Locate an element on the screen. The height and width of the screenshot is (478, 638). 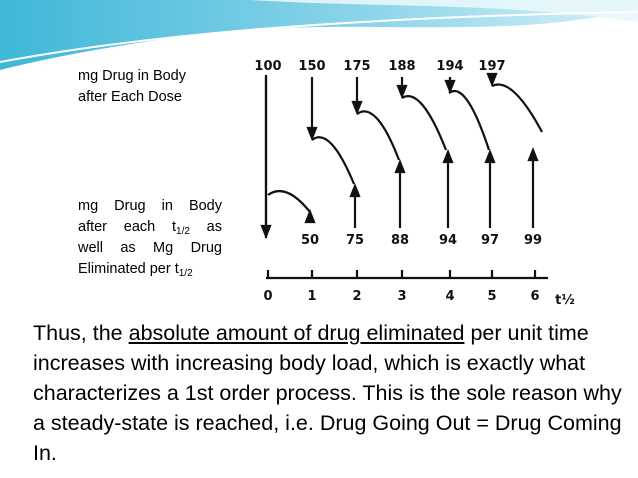
x-tick-label: 2 is located at coordinates (356, 296).